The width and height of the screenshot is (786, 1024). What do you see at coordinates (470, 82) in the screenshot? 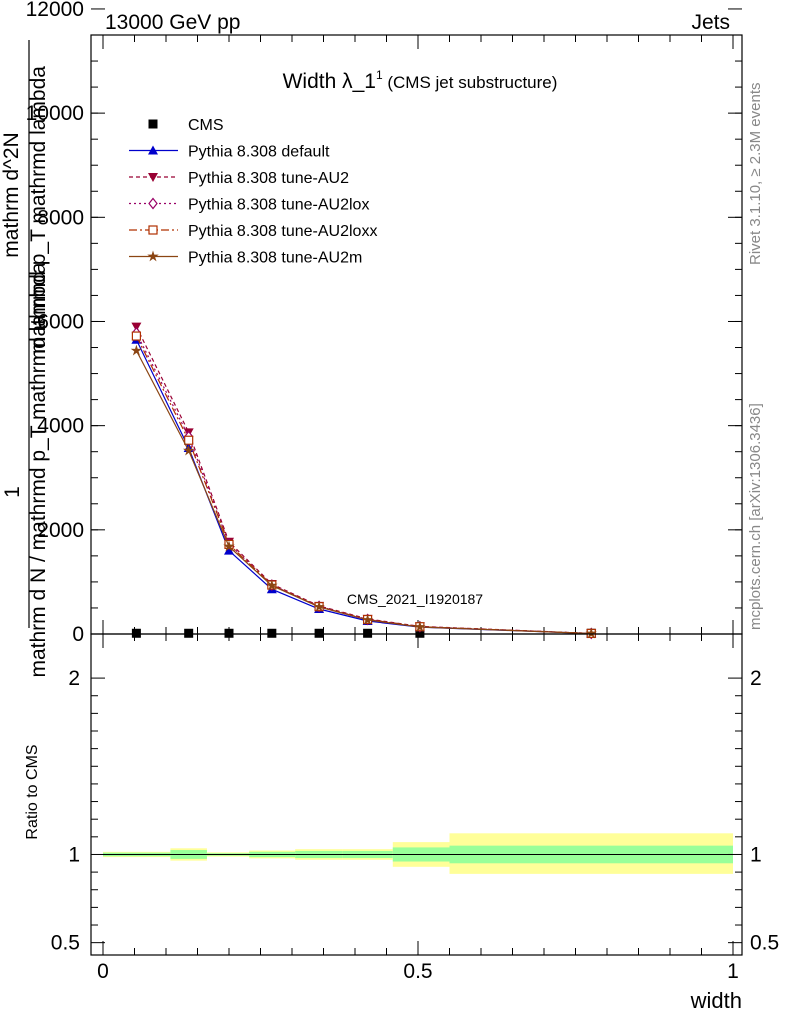
I see `chart-subtitle: (CMS jet substructure)` at bounding box center [470, 82].